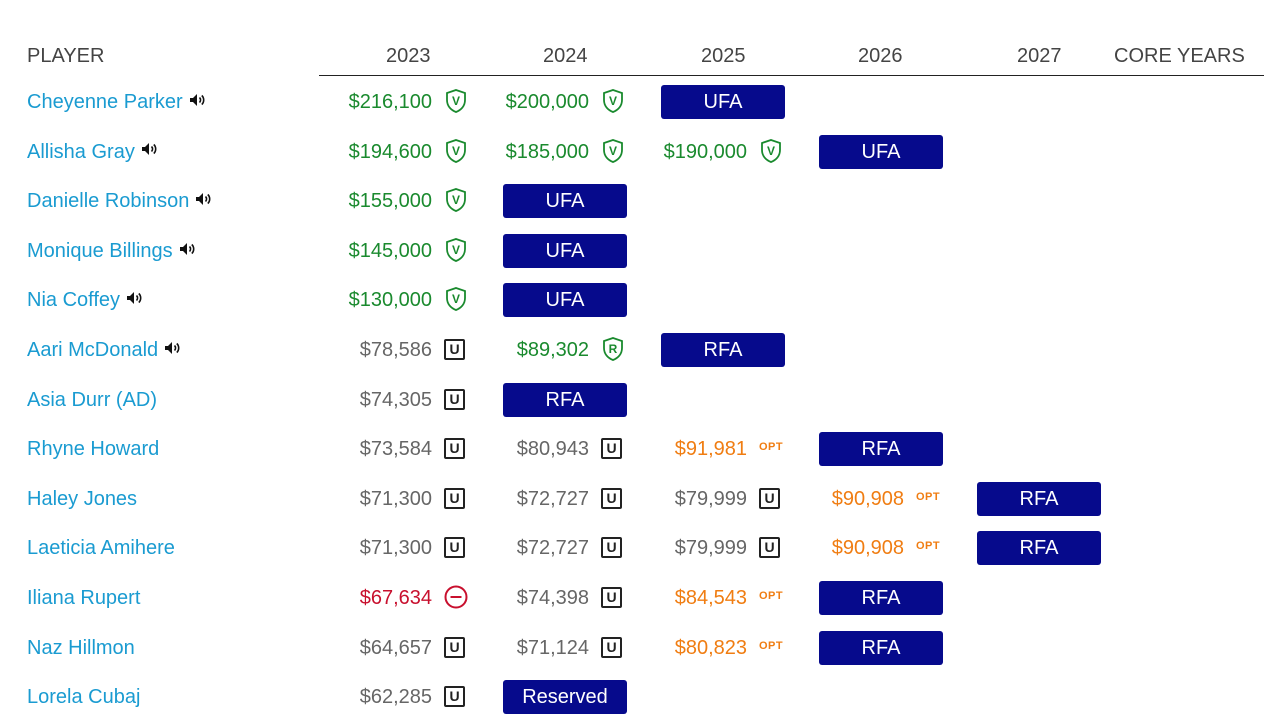 The width and height of the screenshot is (1280, 720). I want to click on player-link: Haley Jones, so click(82, 499).